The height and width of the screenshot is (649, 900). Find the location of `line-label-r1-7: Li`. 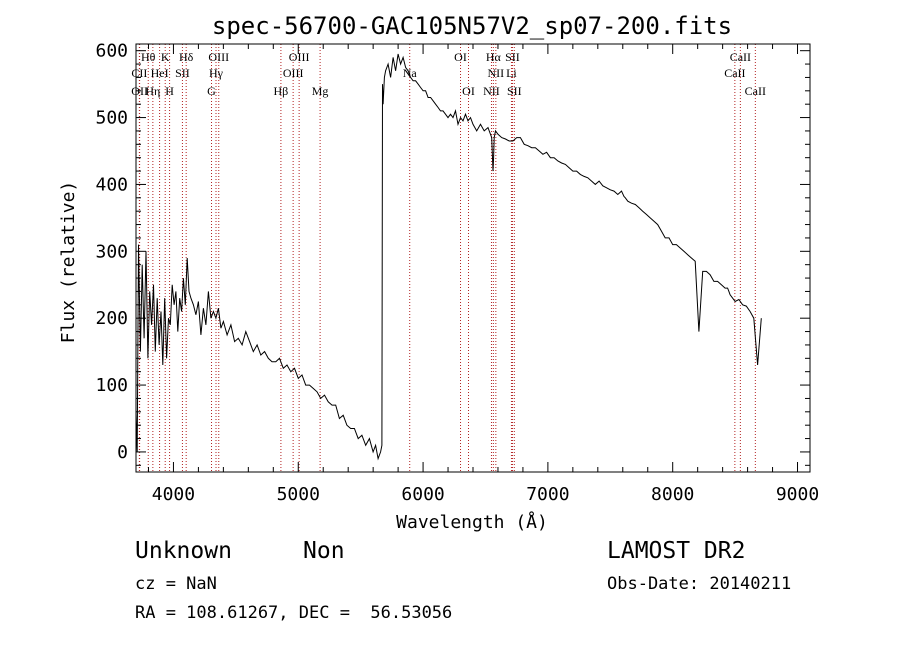

line-label-r1-7: Li is located at coordinates (511, 73).